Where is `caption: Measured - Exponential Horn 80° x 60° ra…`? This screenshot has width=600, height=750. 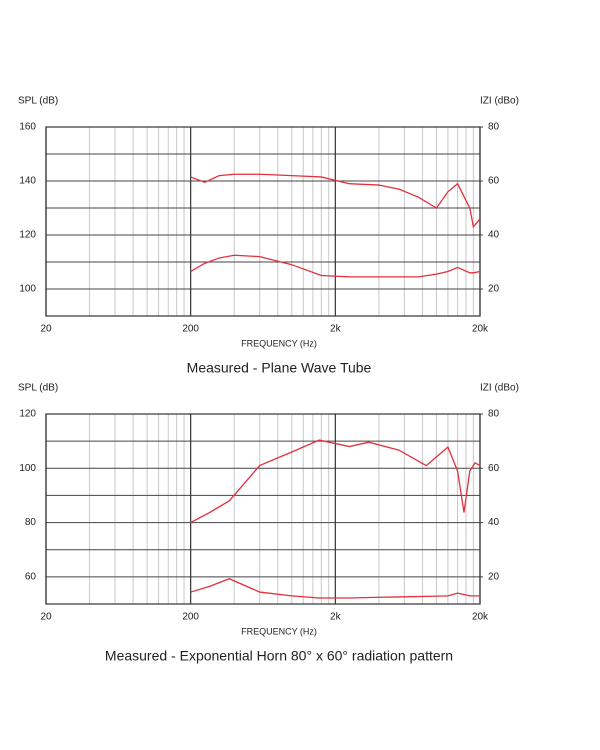
caption: Measured - Exponential Horn 80° x 60° ra… is located at coordinates (279, 656).